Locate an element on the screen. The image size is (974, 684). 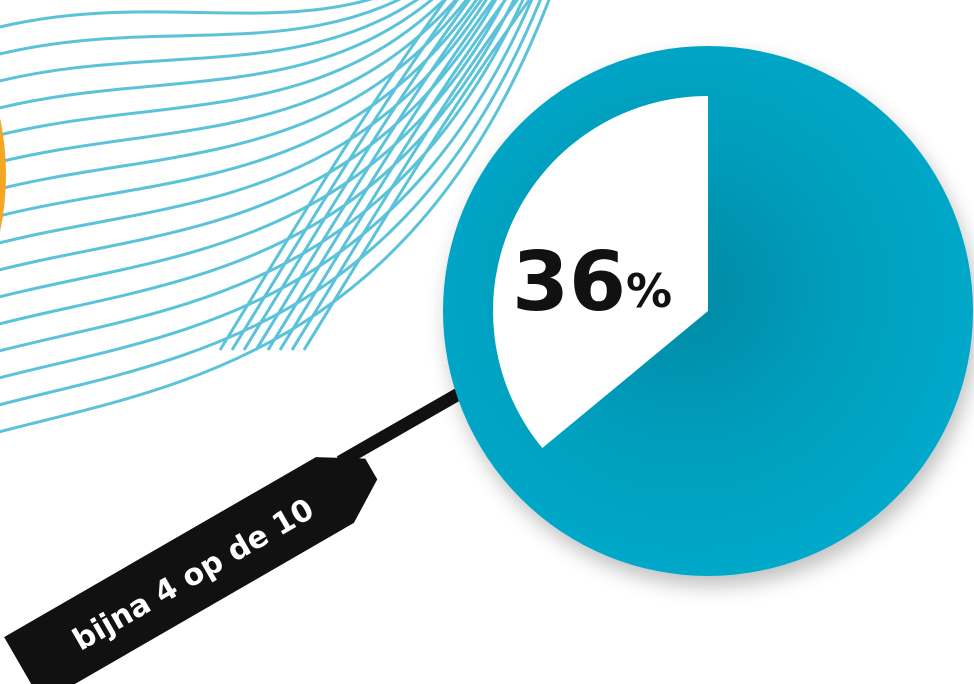
orange-accent-shape is located at coordinates (3, 175).